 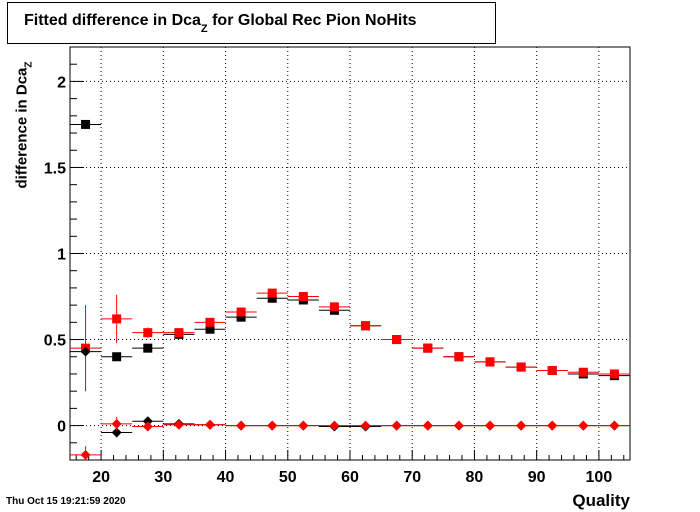 What do you see at coordinates (350, 477) in the screenshot?
I see `x-tick-label: 60` at bounding box center [350, 477].